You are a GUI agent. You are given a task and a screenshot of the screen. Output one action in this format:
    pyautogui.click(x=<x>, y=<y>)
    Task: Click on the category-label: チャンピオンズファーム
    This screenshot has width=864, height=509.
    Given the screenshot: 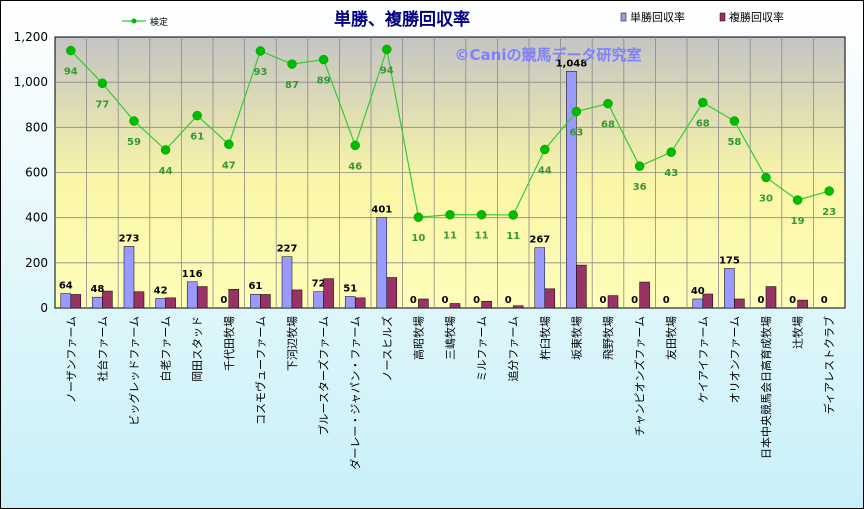 What is the action you would take?
    pyautogui.click(x=640, y=376)
    